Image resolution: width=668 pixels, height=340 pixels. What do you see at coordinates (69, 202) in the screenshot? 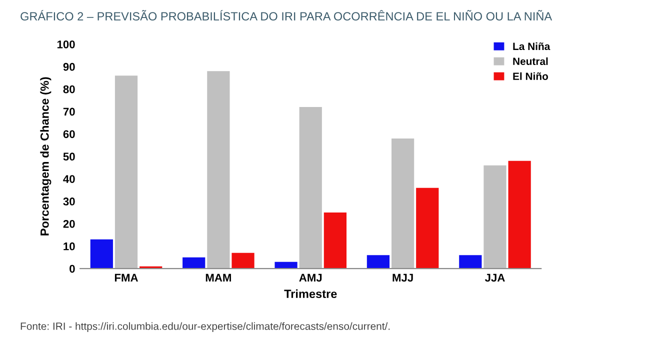
I see `y-tick-label: 30` at bounding box center [69, 202].